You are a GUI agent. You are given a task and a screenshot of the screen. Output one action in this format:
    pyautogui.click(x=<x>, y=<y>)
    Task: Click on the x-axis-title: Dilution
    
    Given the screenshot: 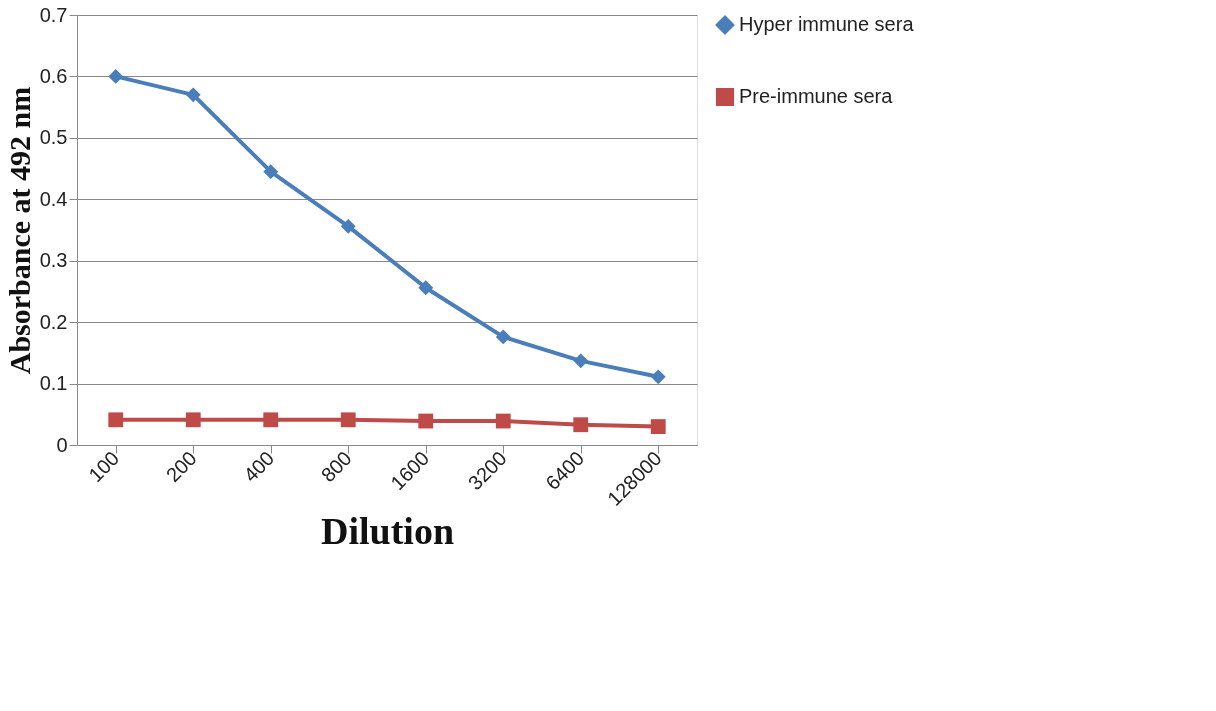 What is the action you would take?
    pyautogui.click(x=387, y=530)
    